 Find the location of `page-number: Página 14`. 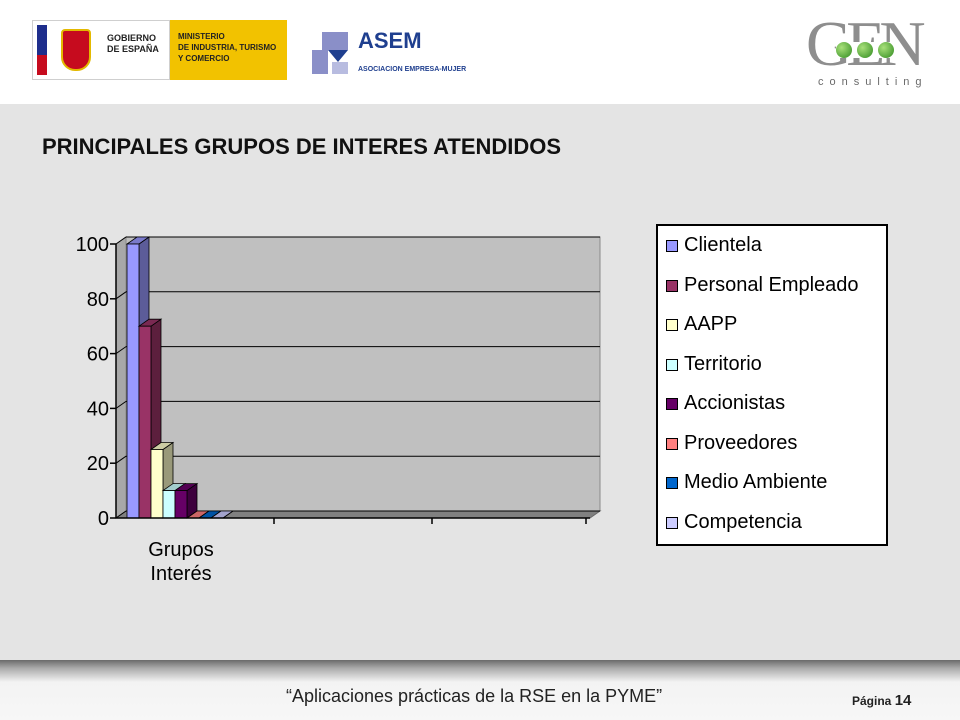

page-number: Página 14 is located at coordinates (881, 700).